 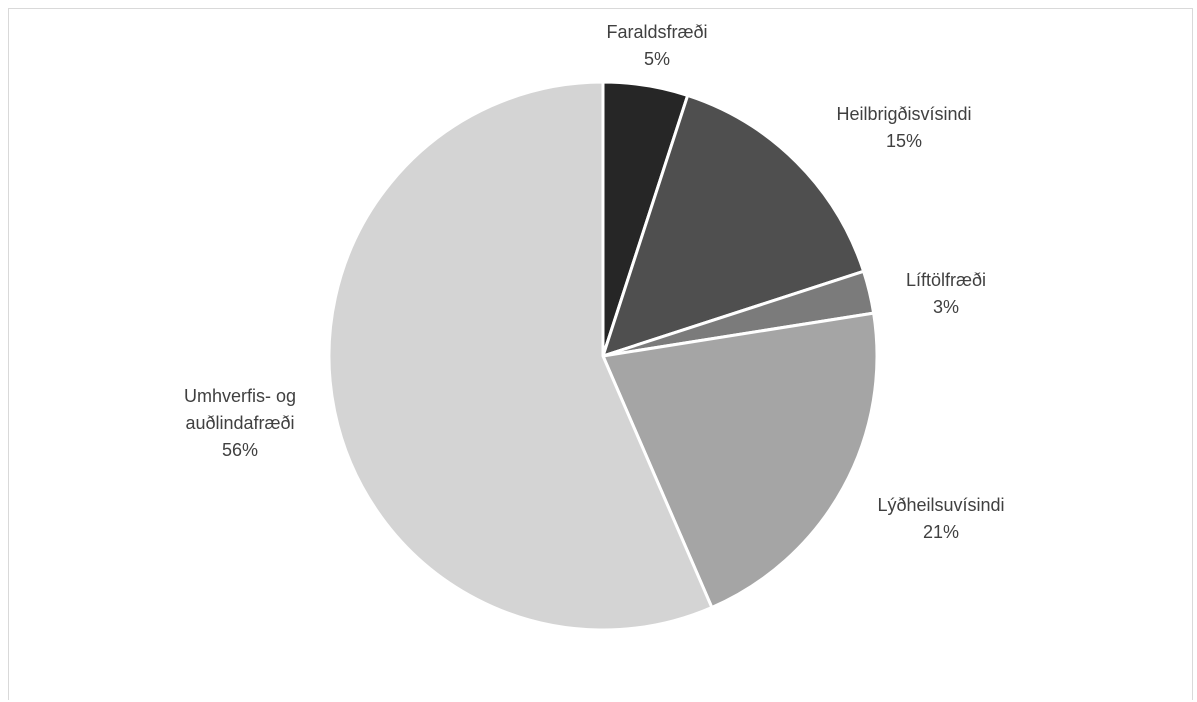 What do you see at coordinates (946, 293) in the screenshot?
I see `data-label-3: Líftölfræði 3%` at bounding box center [946, 293].